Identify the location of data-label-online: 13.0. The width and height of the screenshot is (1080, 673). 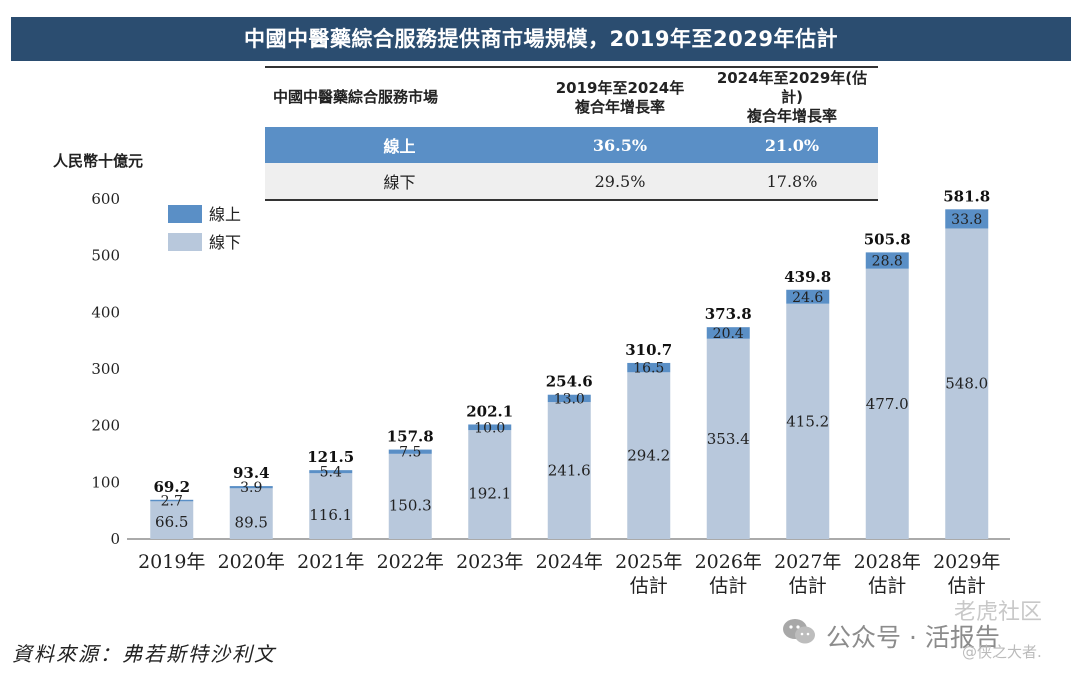
(569, 399).